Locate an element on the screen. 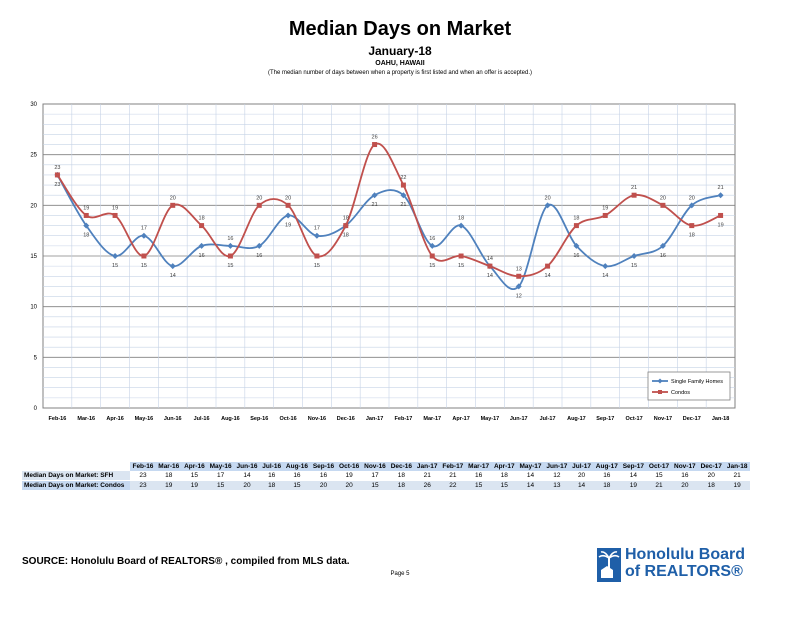 The height and width of the screenshot is (638, 800). legend-marker is located at coordinates (660, 392).